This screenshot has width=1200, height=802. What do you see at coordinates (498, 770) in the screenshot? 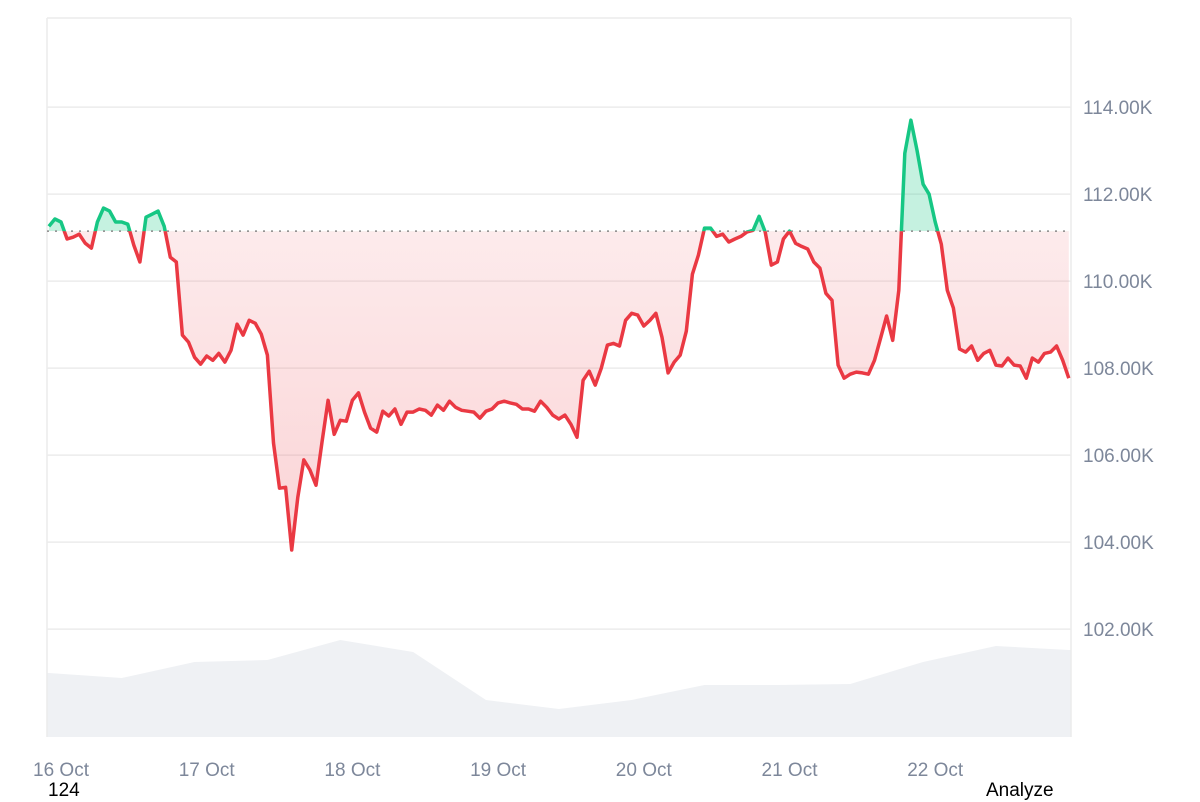
I see `x-tick-label: 19 Oct` at bounding box center [498, 770].